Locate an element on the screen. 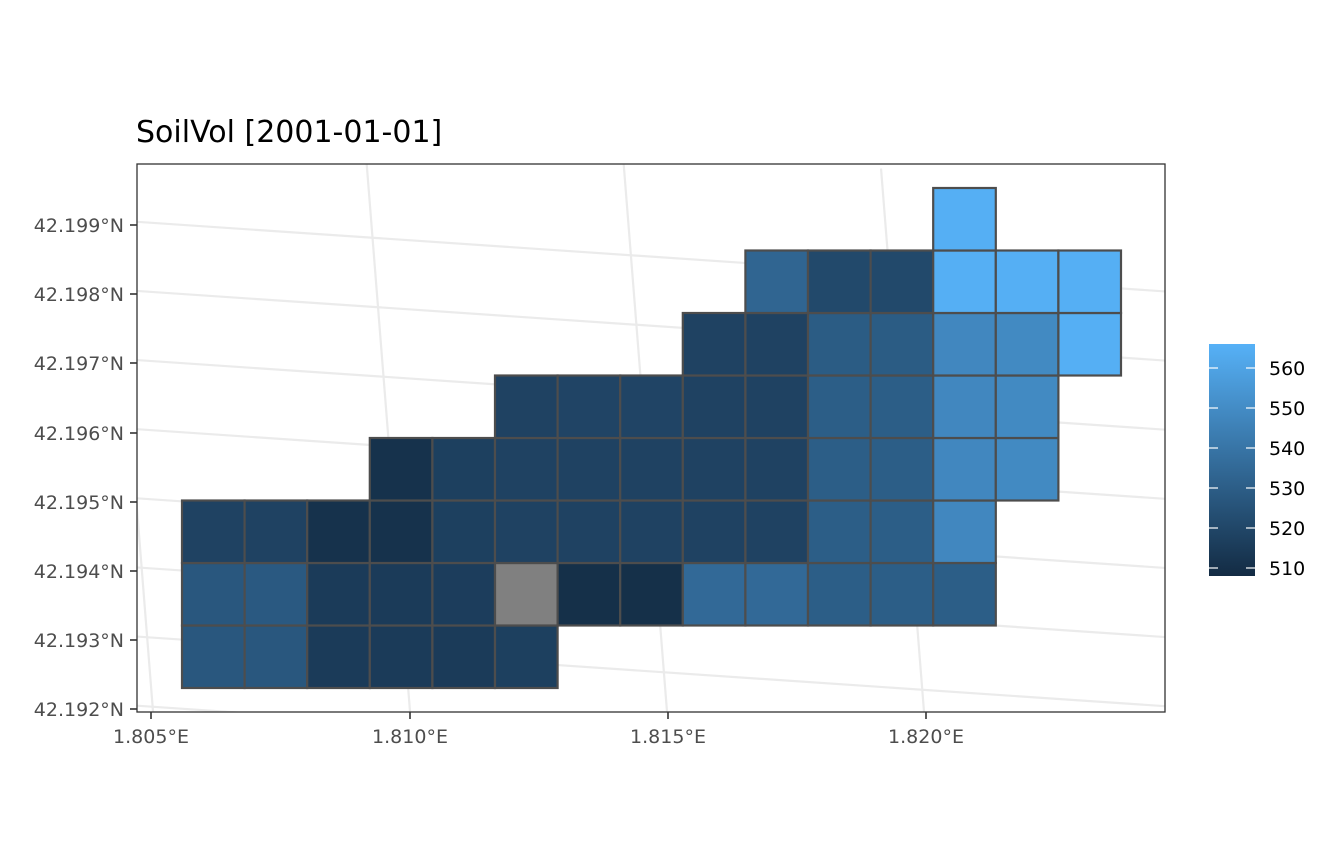 The image size is (1344, 865). x-tick-label: 1.805°E is located at coordinates (151, 737).